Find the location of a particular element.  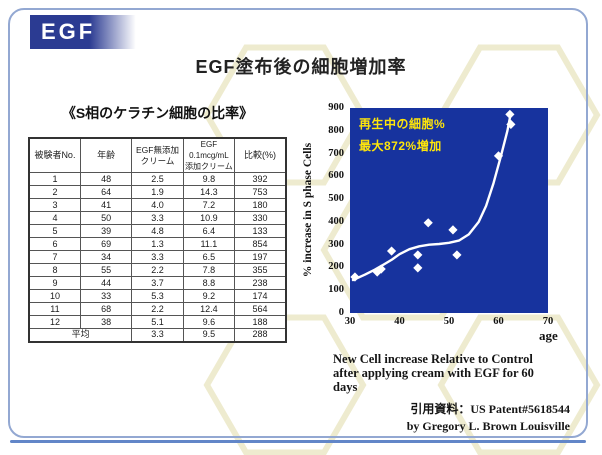

table-cell: 34 is located at coordinates (106, 257).